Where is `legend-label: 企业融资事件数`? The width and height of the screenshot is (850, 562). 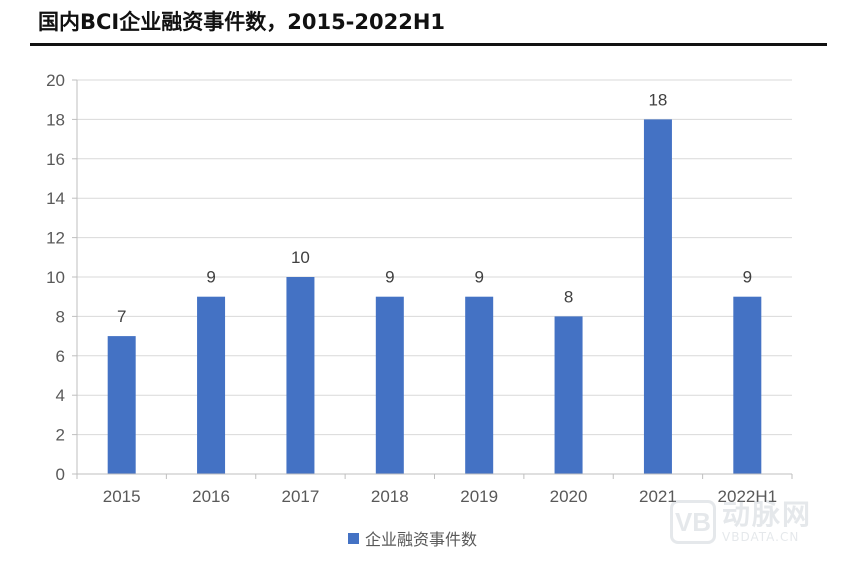
legend-label: 企业融资事件数 is located at coordinates (421, 539).